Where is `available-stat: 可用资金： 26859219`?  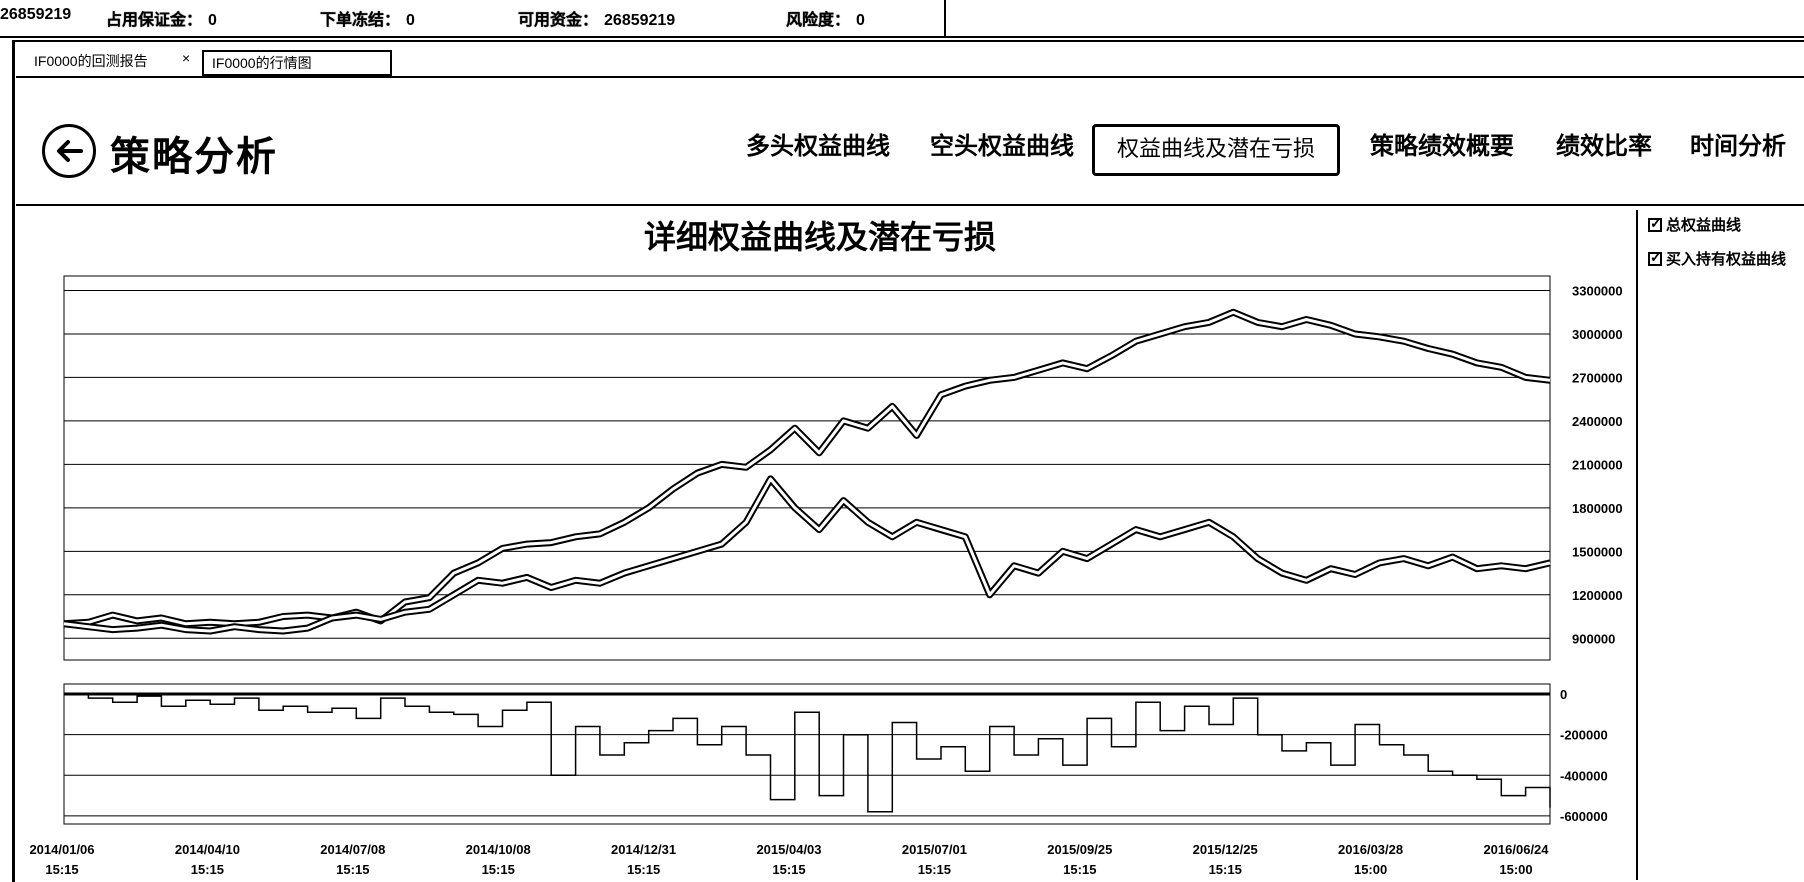
available-stat: 可用资金： 26859219 is located at coordinates (596, 18).